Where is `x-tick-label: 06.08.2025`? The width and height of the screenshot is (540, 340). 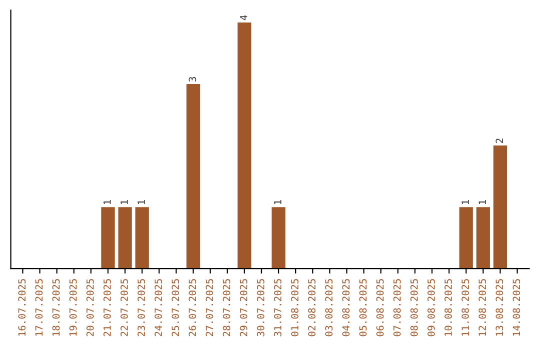
x-tick-label: 06.08.2025 is located at coordinates (380, 307).